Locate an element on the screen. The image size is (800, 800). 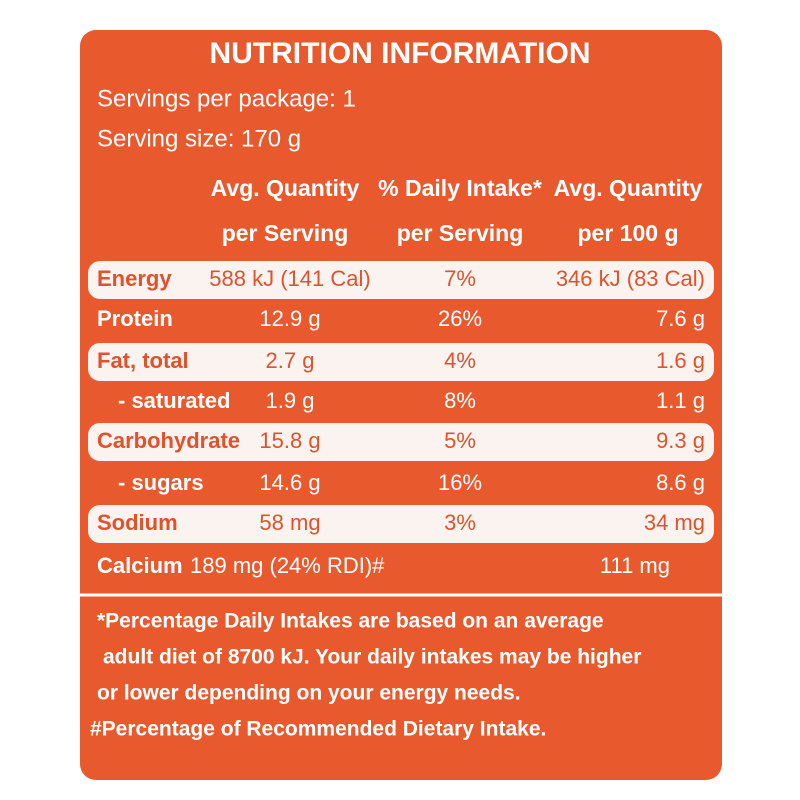
per-serving: 189 mg (24% RDI)# is located at coordinates (287, 565).